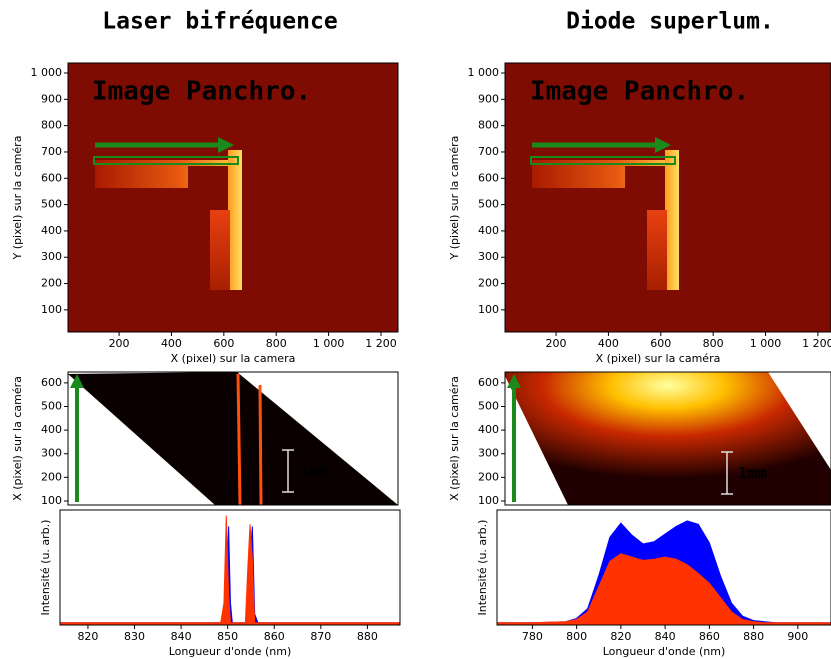 The height and width of the screenshot is (659, 831). Describe the element at coordinates (532, 636) in the screenshot. I see `x-tick-label: 780` at that location.